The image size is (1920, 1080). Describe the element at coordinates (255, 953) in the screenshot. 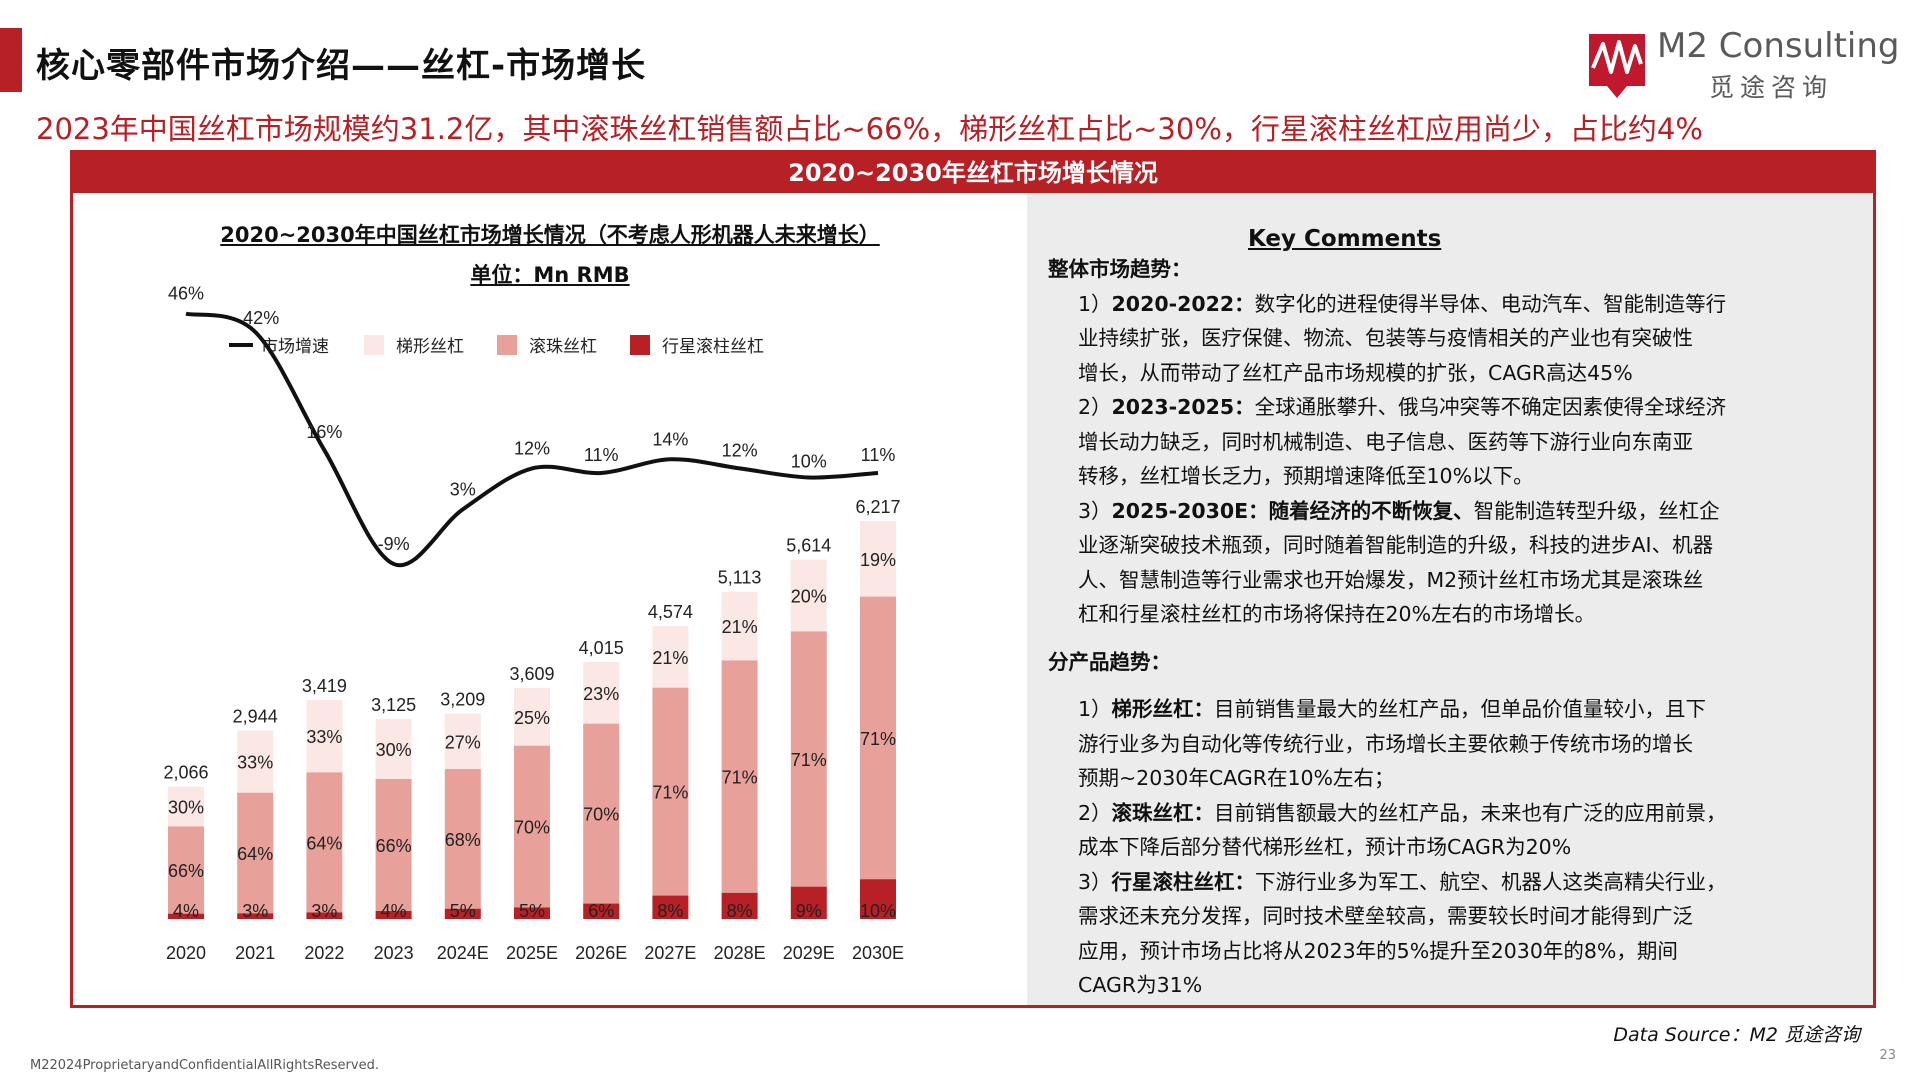

I see `x-tick-label: 2021` at that location.